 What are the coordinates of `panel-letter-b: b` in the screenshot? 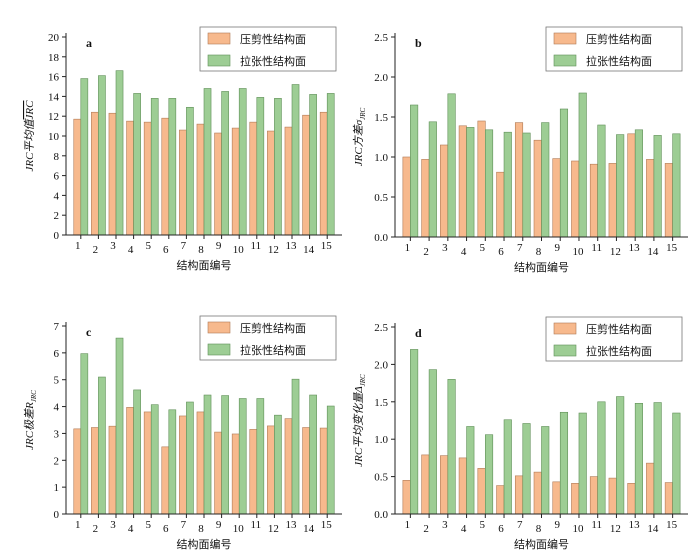 It's located at (418, 43).